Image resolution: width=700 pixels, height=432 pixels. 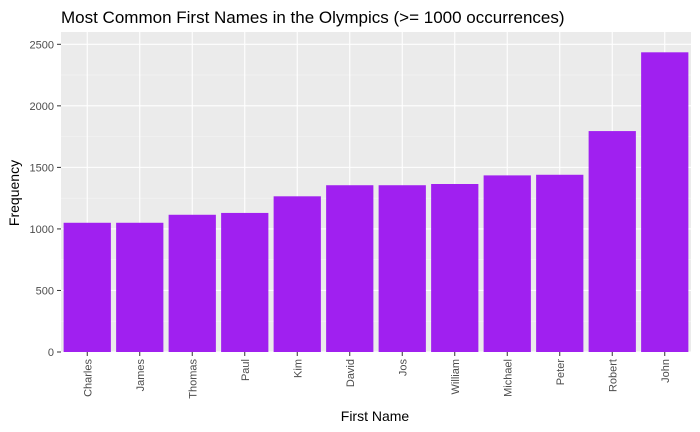 What do you see at coordinates (88, 378) in the screenshot?
I see `x-tick-label: Charles` at bounding box center [88, 378].